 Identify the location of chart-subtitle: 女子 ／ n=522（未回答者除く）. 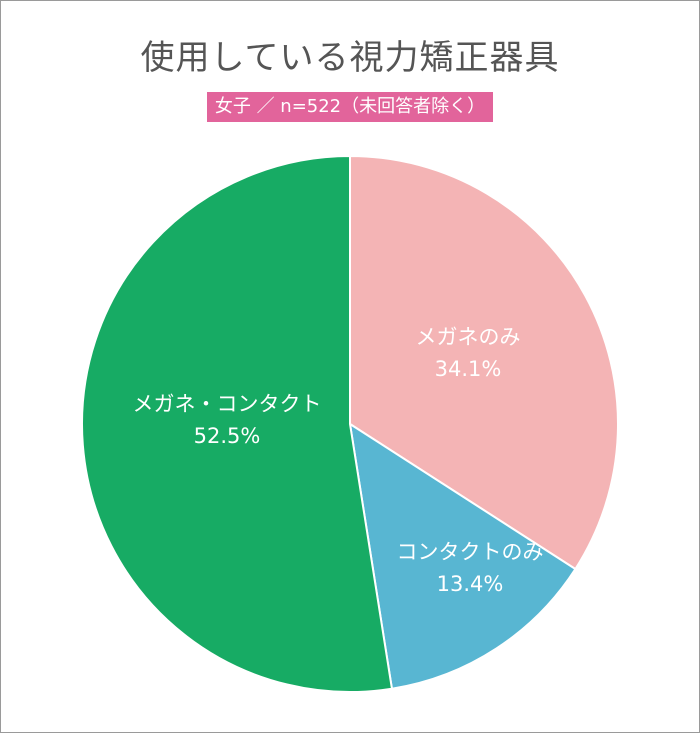
(350, 107).